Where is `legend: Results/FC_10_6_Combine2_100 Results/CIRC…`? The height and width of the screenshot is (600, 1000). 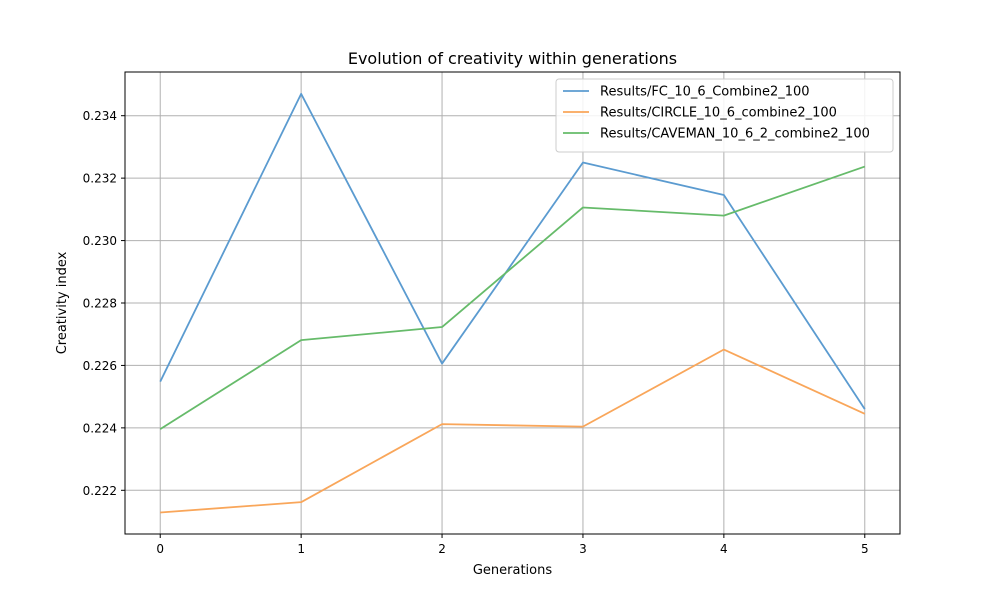 legend: Results/FC_10_6_Combine2_100 Results/CIRC… is located at coordinates (724, 115).